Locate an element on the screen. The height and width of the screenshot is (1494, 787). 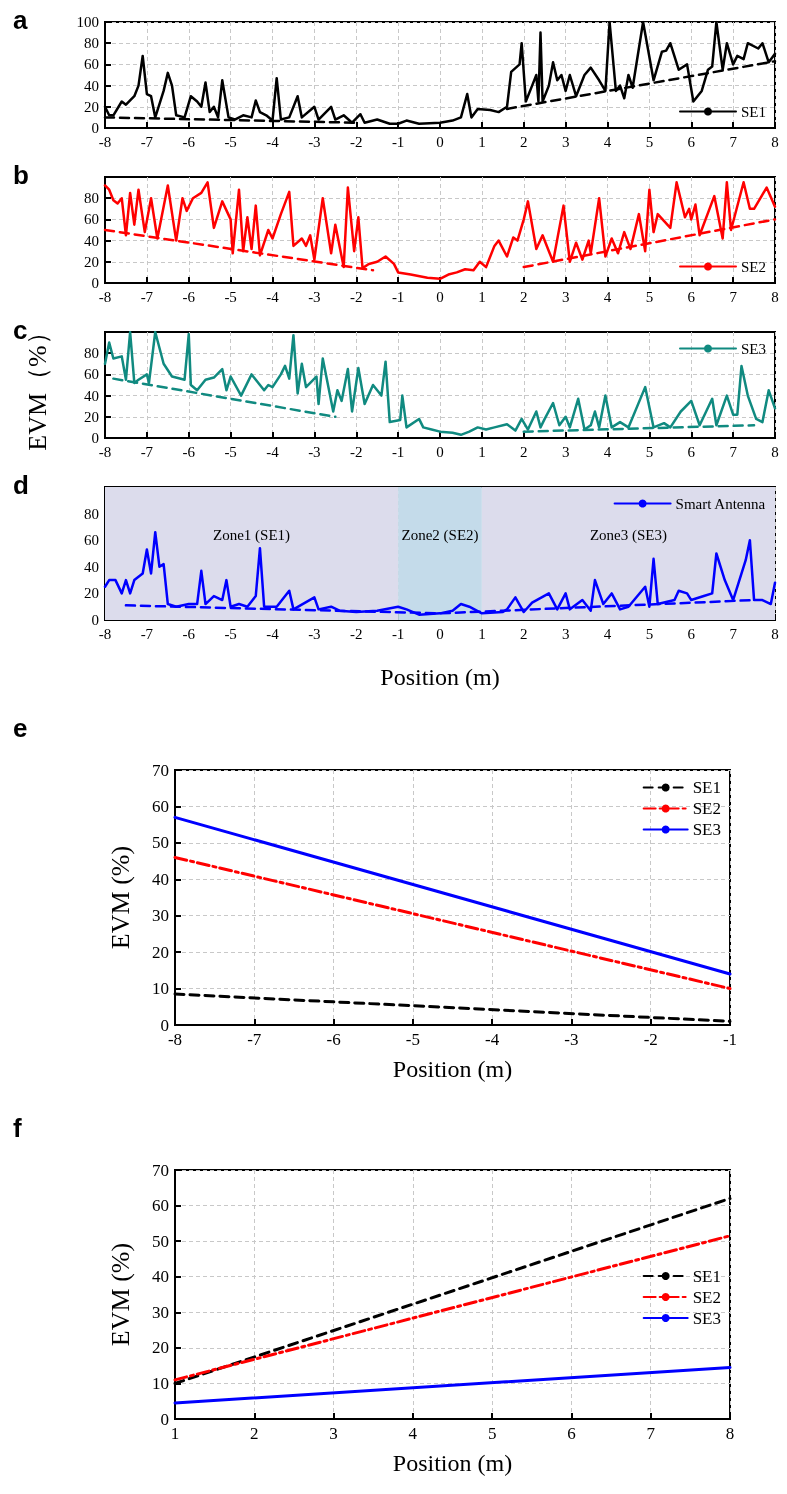
y-tick-label: 100 is located at coordinates (87, 22).